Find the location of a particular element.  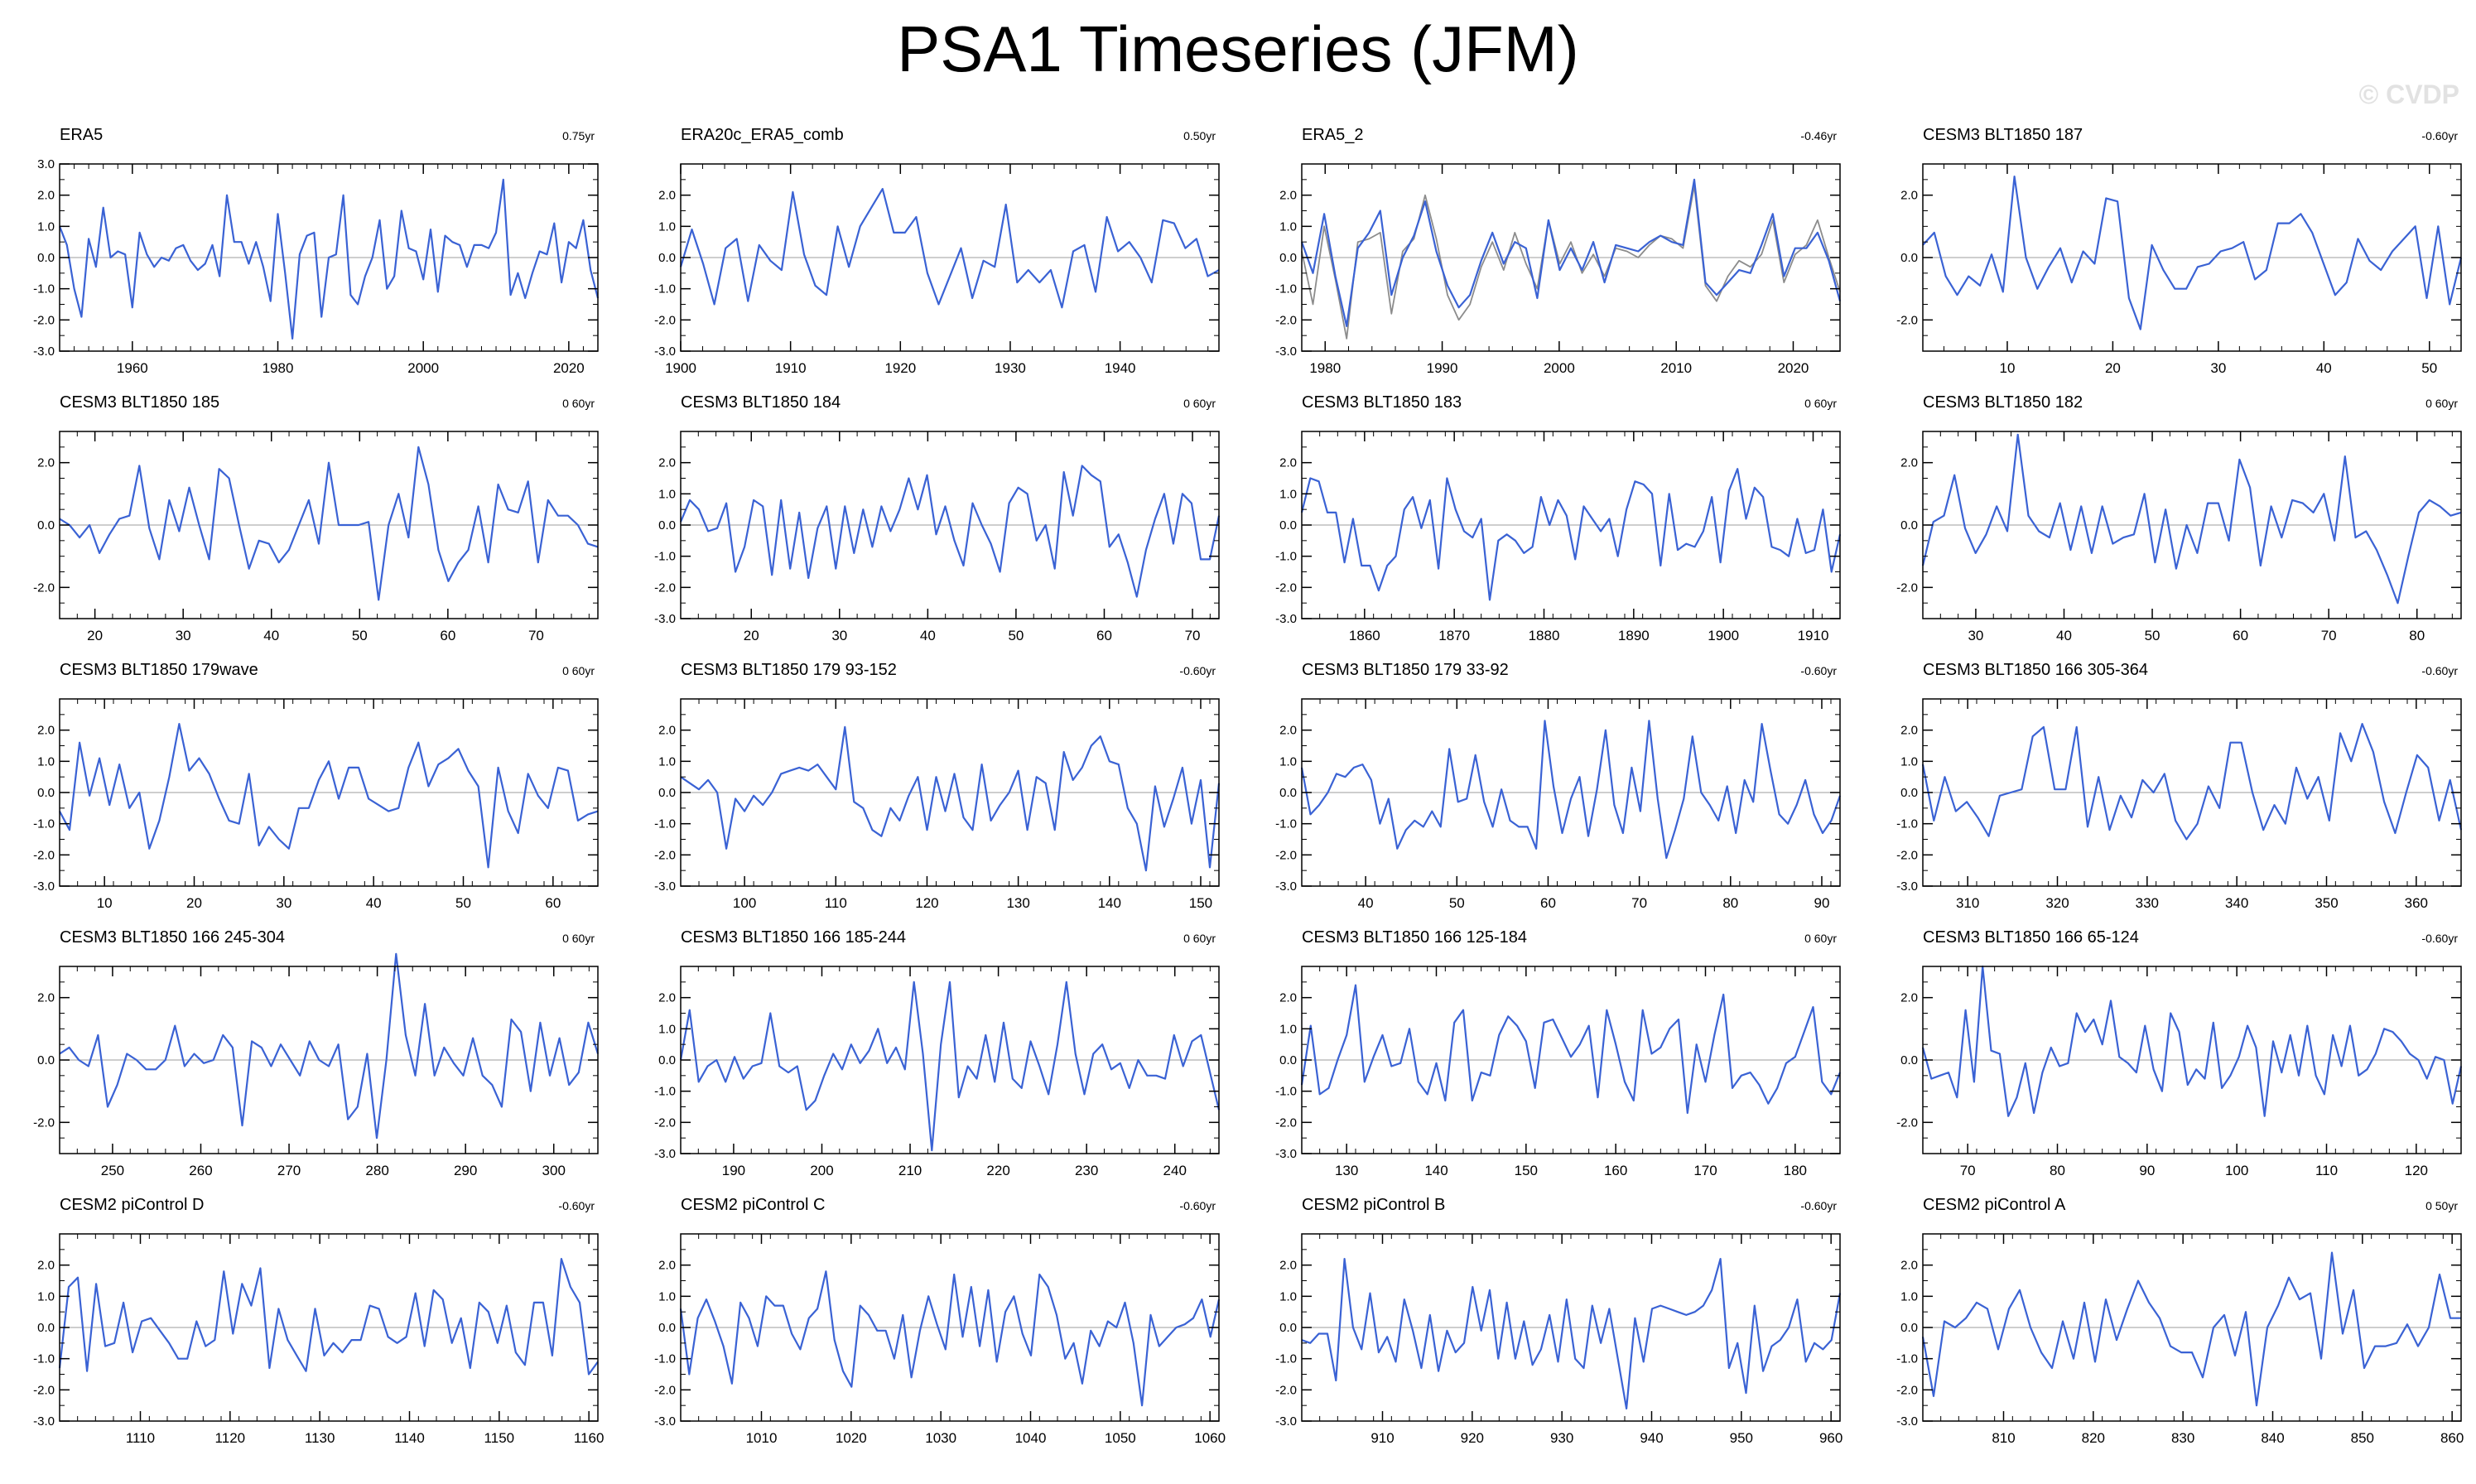

x-tick-label: 1050 is located at coordinates (1120, 1438).